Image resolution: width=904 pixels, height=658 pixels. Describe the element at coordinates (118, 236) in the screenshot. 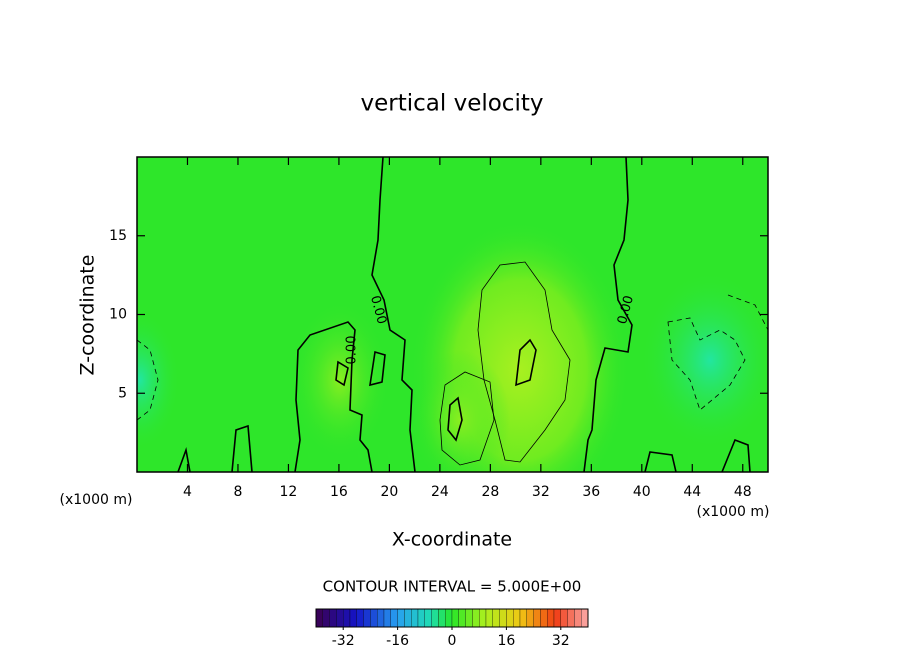

I see `y-tick-label: 15` at that location.